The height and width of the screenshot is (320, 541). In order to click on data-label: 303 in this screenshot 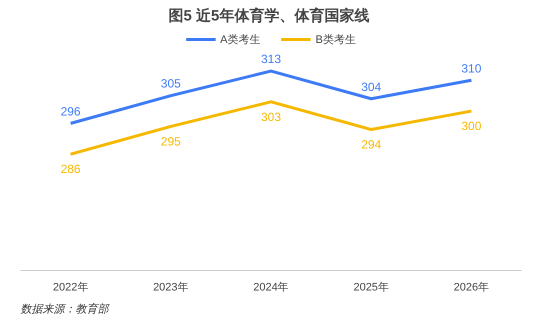, I will do `click(271, 117)`.